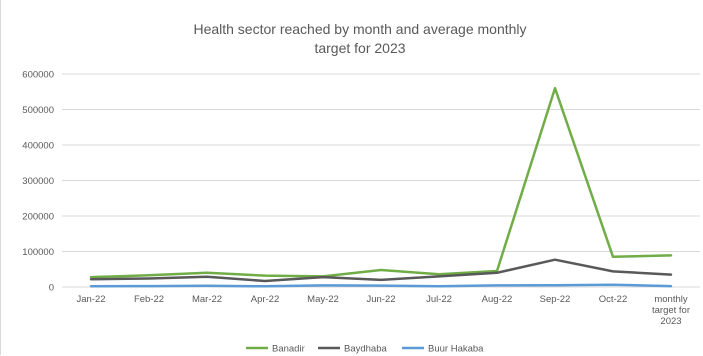 The width and height of the screenshot is (703, 356). I want to click on x-tick-label-line: monthly, so click(671, 299).